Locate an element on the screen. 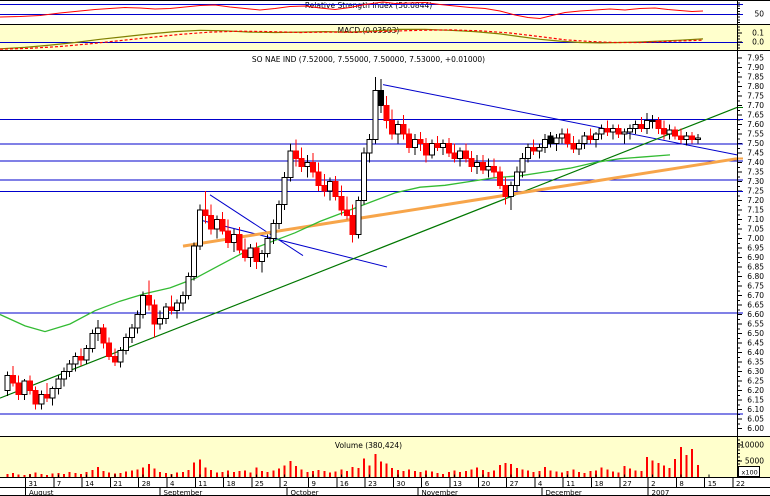  volume-indicator-title: Volume (380,424) is located at coordinates (368, 445).